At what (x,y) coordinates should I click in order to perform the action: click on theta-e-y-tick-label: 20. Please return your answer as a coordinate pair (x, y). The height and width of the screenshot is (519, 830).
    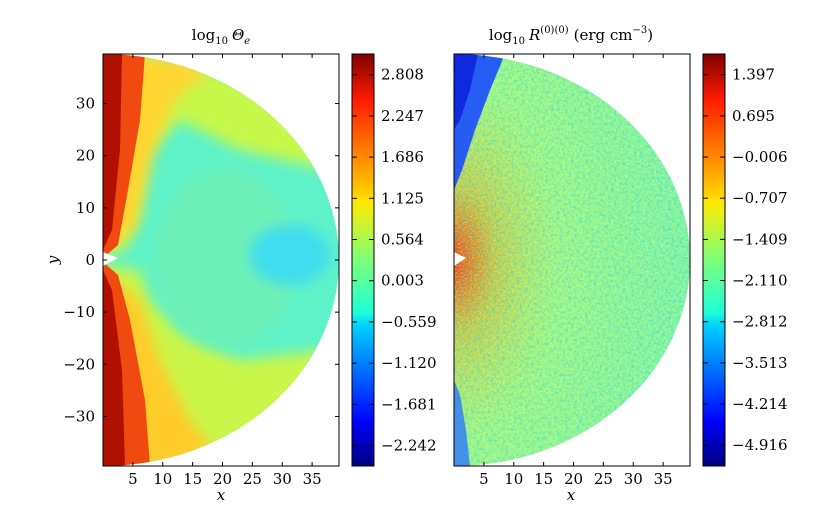
    Looking at the image, I should click on (85, 156).